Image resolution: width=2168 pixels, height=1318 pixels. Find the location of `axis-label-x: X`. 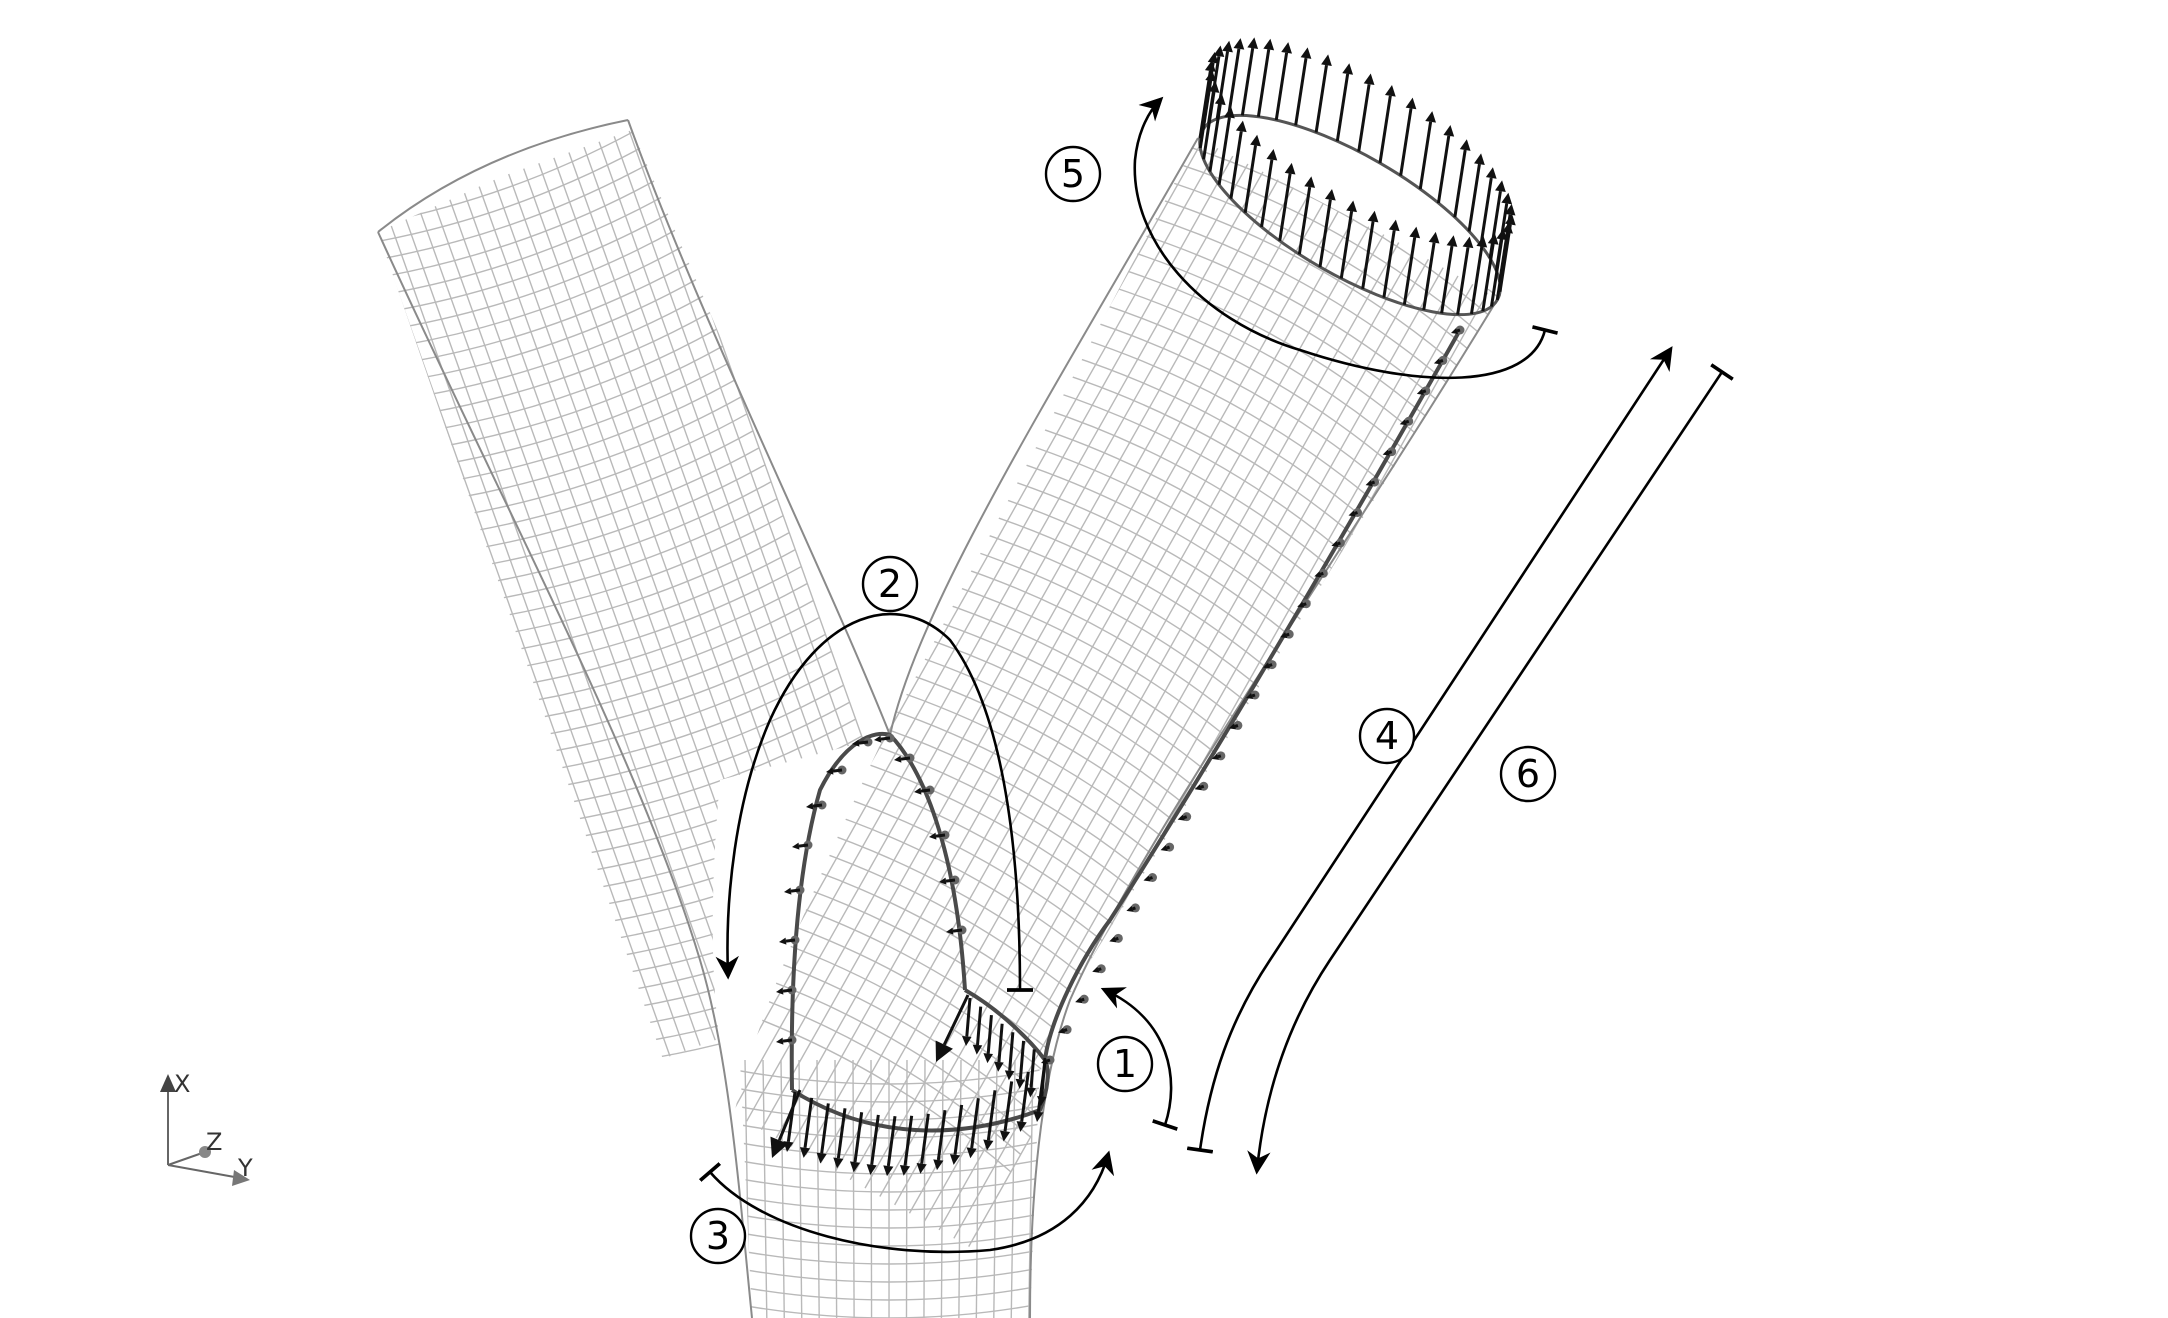

axis-label-x: X is located at coordinates (182, 1084).